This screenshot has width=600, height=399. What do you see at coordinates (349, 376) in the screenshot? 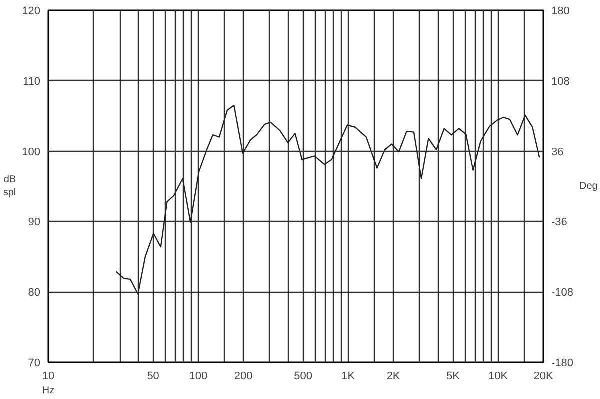
I see `x-tick-label: 1K` at bounding box center [349, 376].